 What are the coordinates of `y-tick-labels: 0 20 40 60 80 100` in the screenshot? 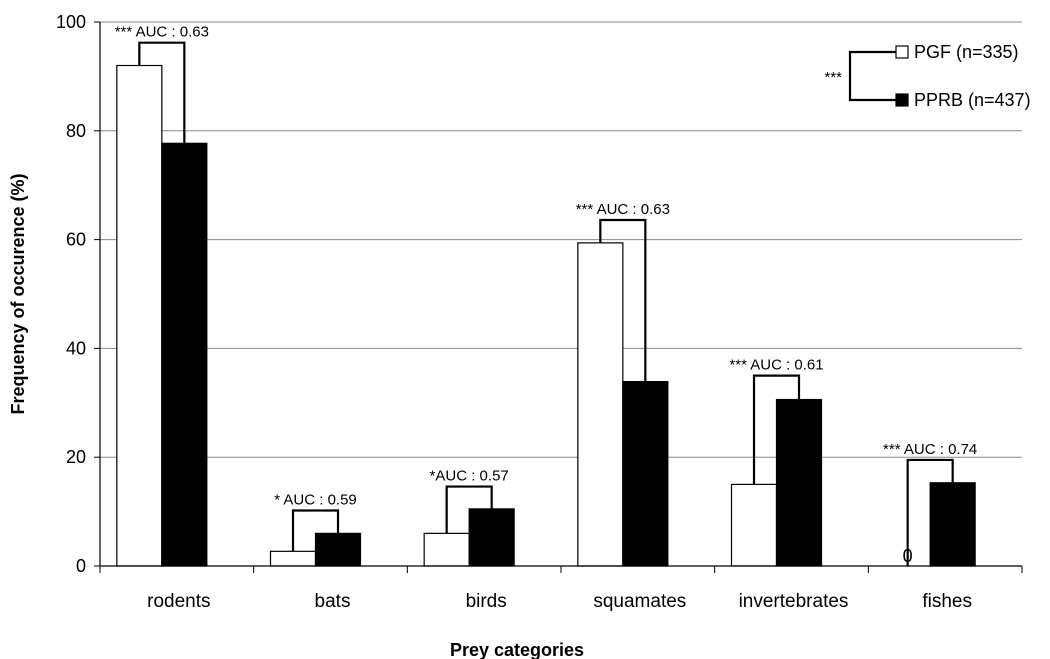 It's located at (71, 294).